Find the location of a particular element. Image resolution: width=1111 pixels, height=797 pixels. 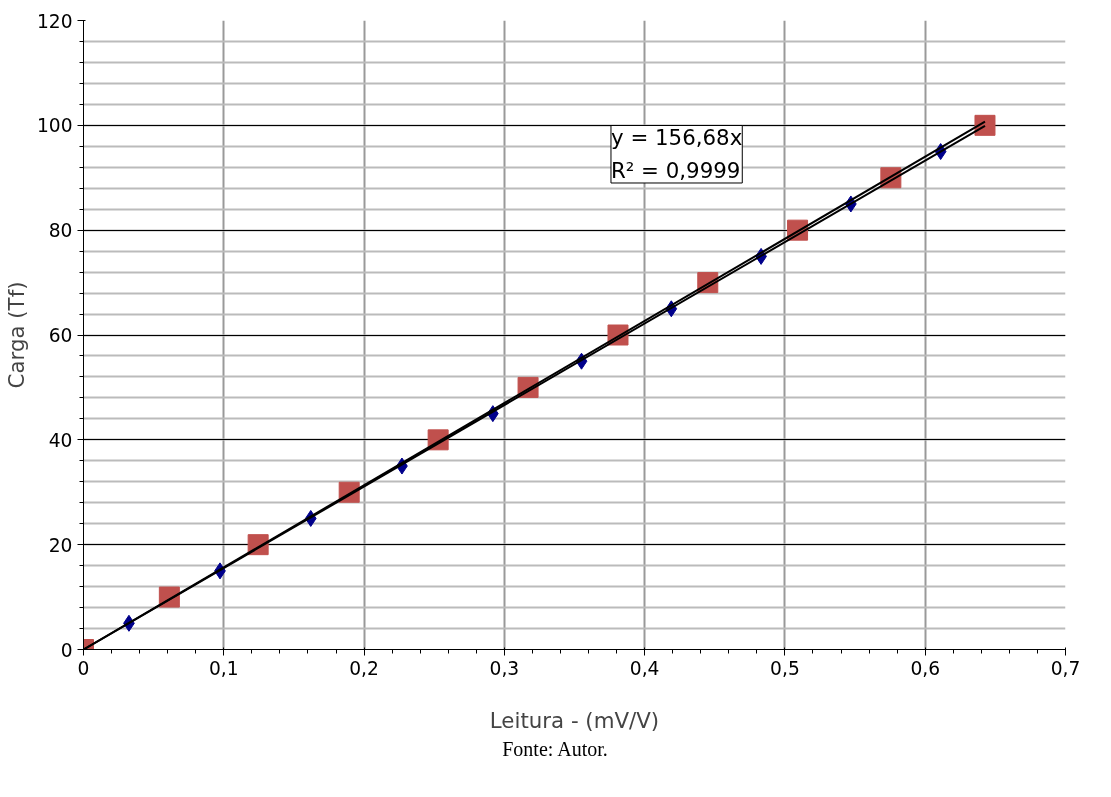

y-tick-label: 60 is located at coordinates (60, 335).